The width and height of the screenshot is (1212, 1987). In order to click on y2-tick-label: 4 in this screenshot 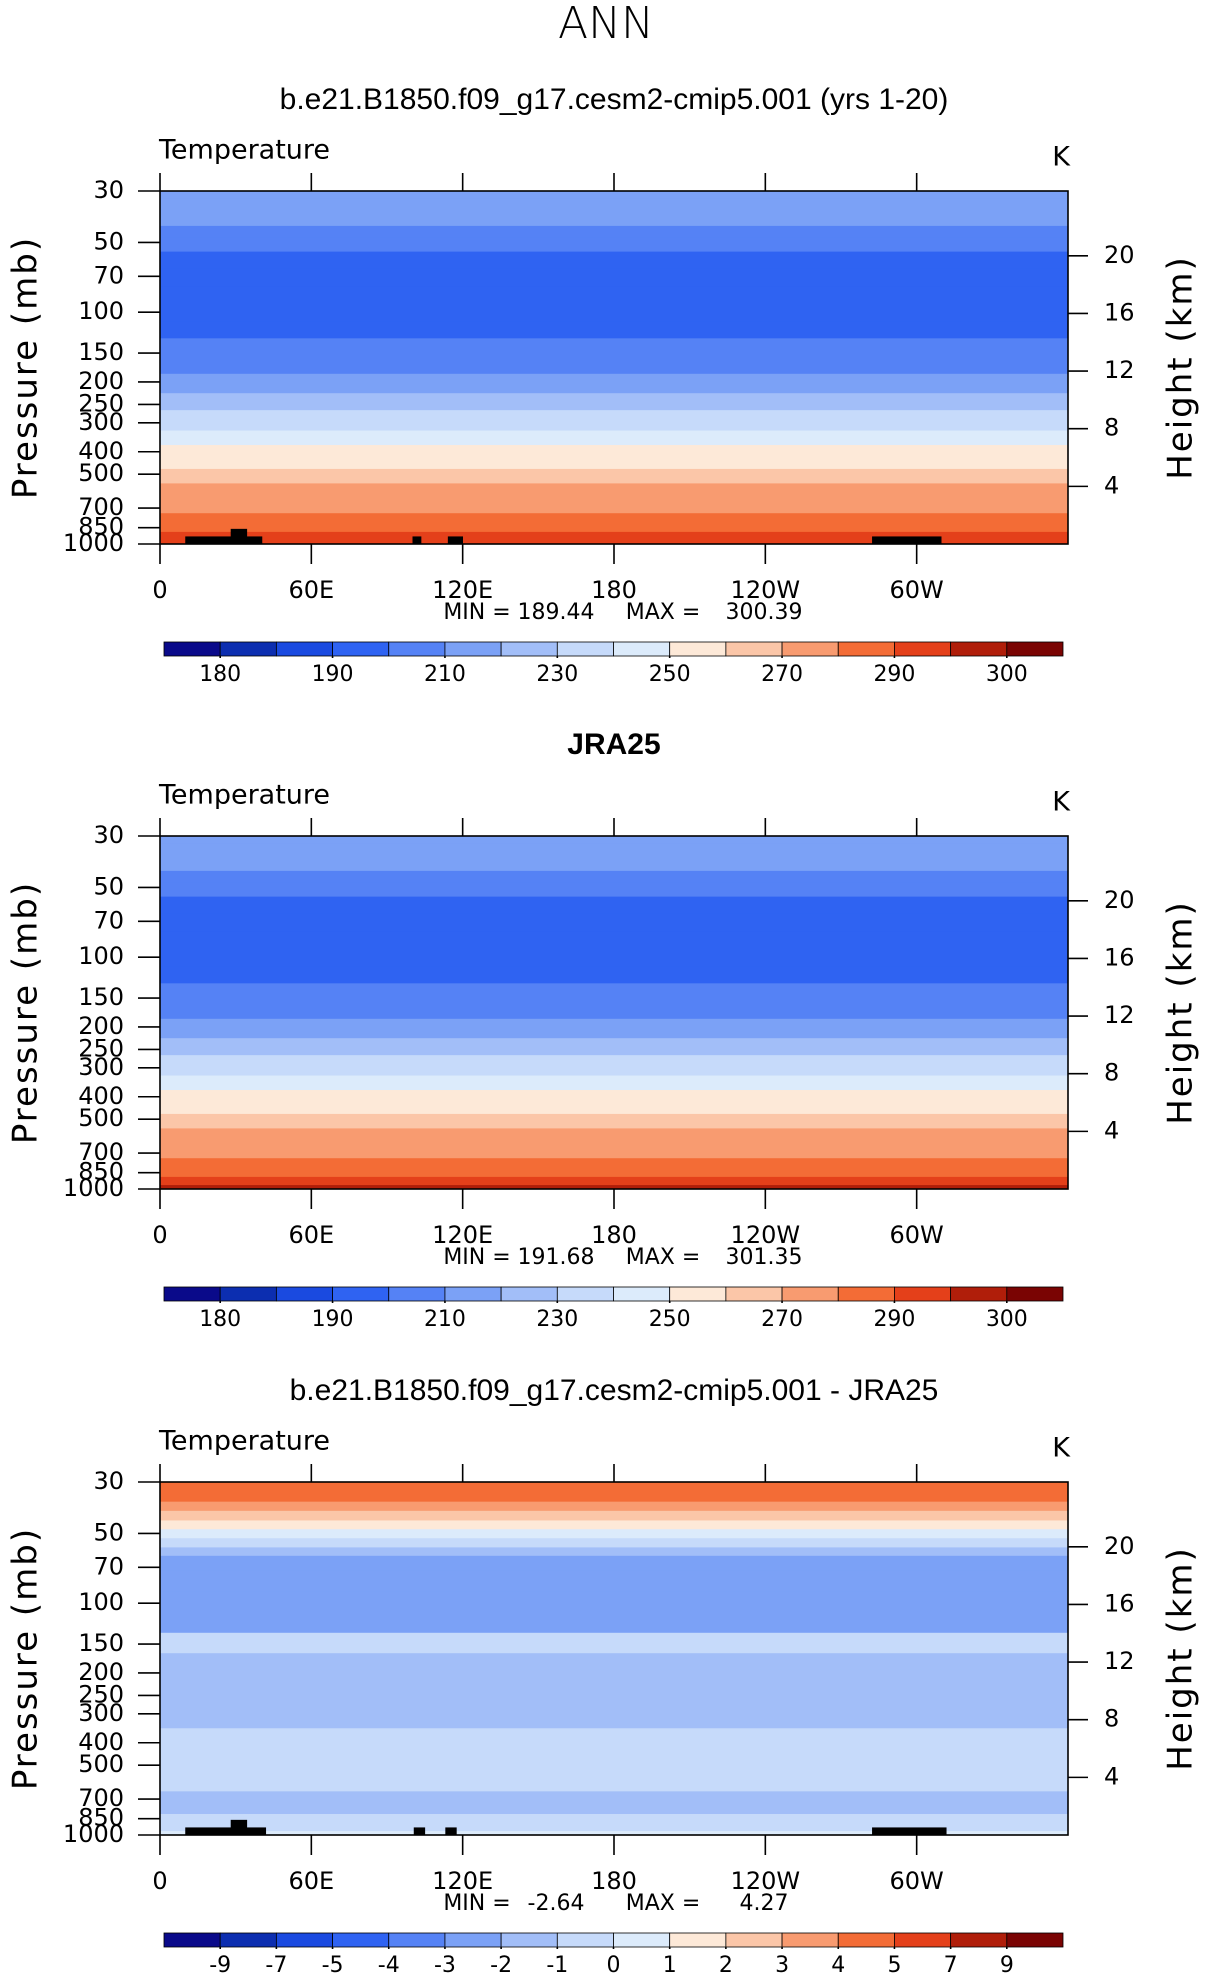, I will do `click(1111, 1130)`.